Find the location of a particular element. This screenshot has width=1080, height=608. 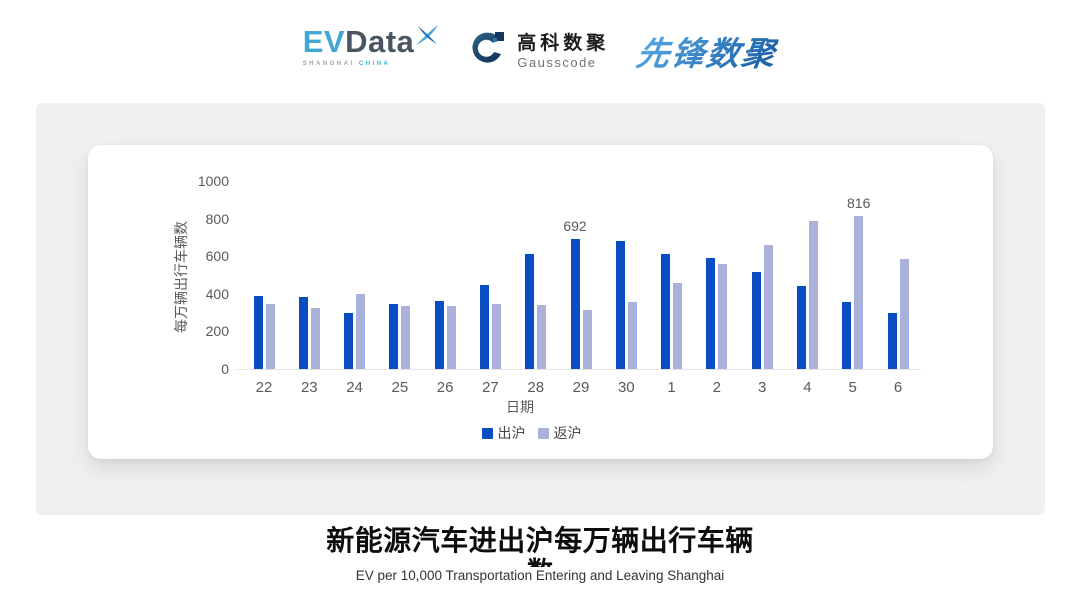

x-tick-label: 25 is located at coordinates (400, 387).